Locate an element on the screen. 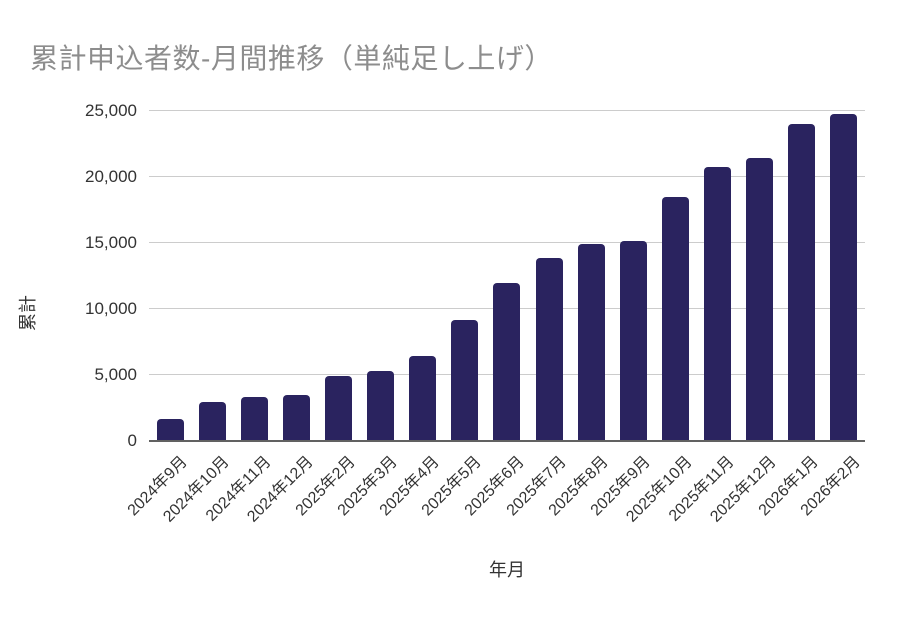  y-tick-label: 0 is located at coordinates (132, 440).